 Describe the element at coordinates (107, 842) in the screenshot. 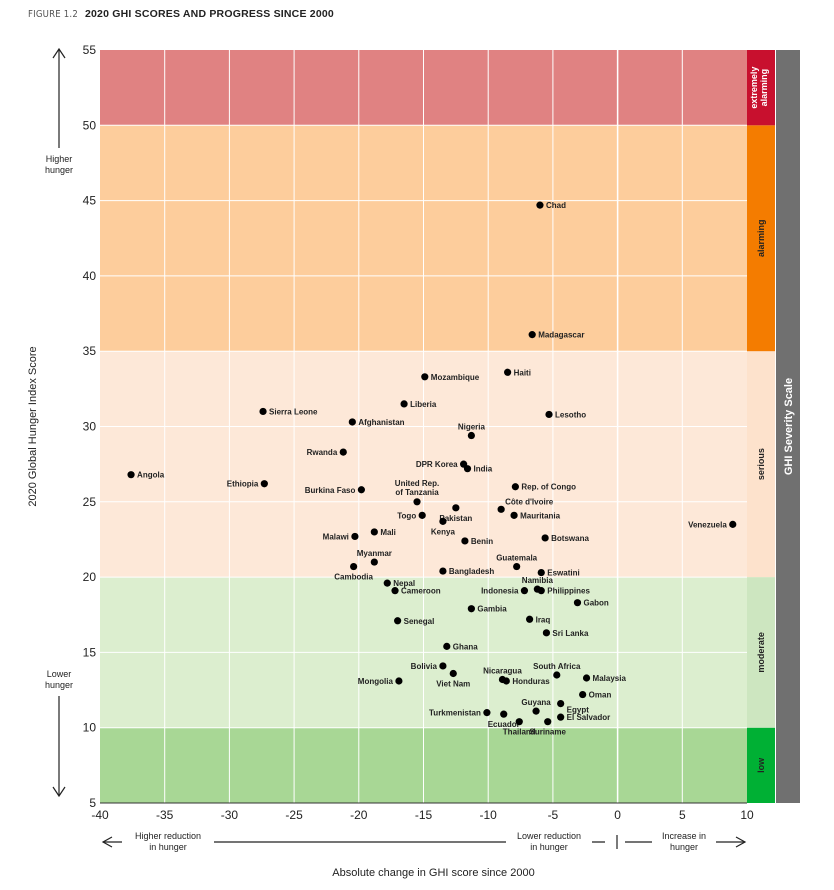

I see `left-arrow-head` at that location.